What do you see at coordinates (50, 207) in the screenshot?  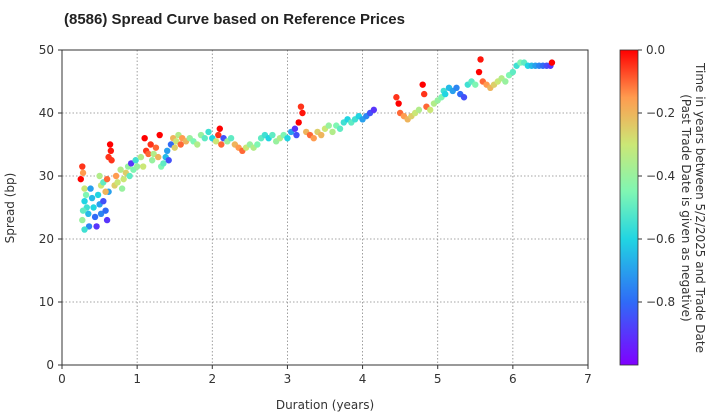 I see `y-axis-ticks: 0 10 20 30 40 50` at bounding box center [50, 207].